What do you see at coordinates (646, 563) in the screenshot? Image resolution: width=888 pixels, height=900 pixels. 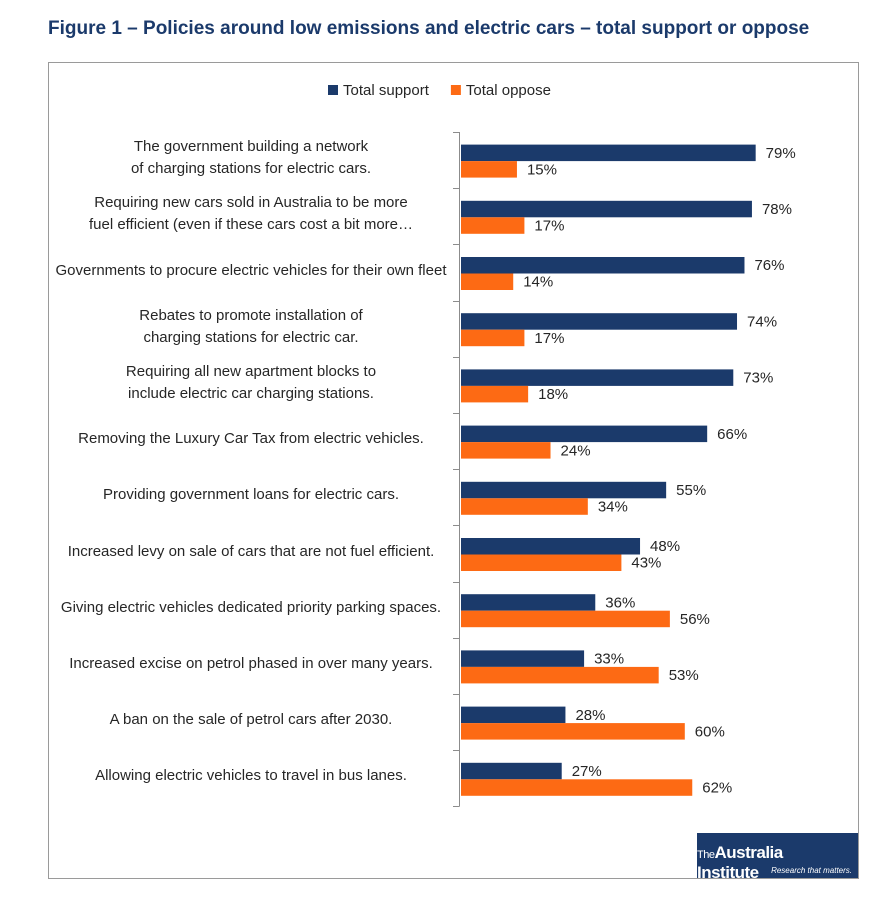 I see `value-label: 43%` at bounding box center [646, 563].